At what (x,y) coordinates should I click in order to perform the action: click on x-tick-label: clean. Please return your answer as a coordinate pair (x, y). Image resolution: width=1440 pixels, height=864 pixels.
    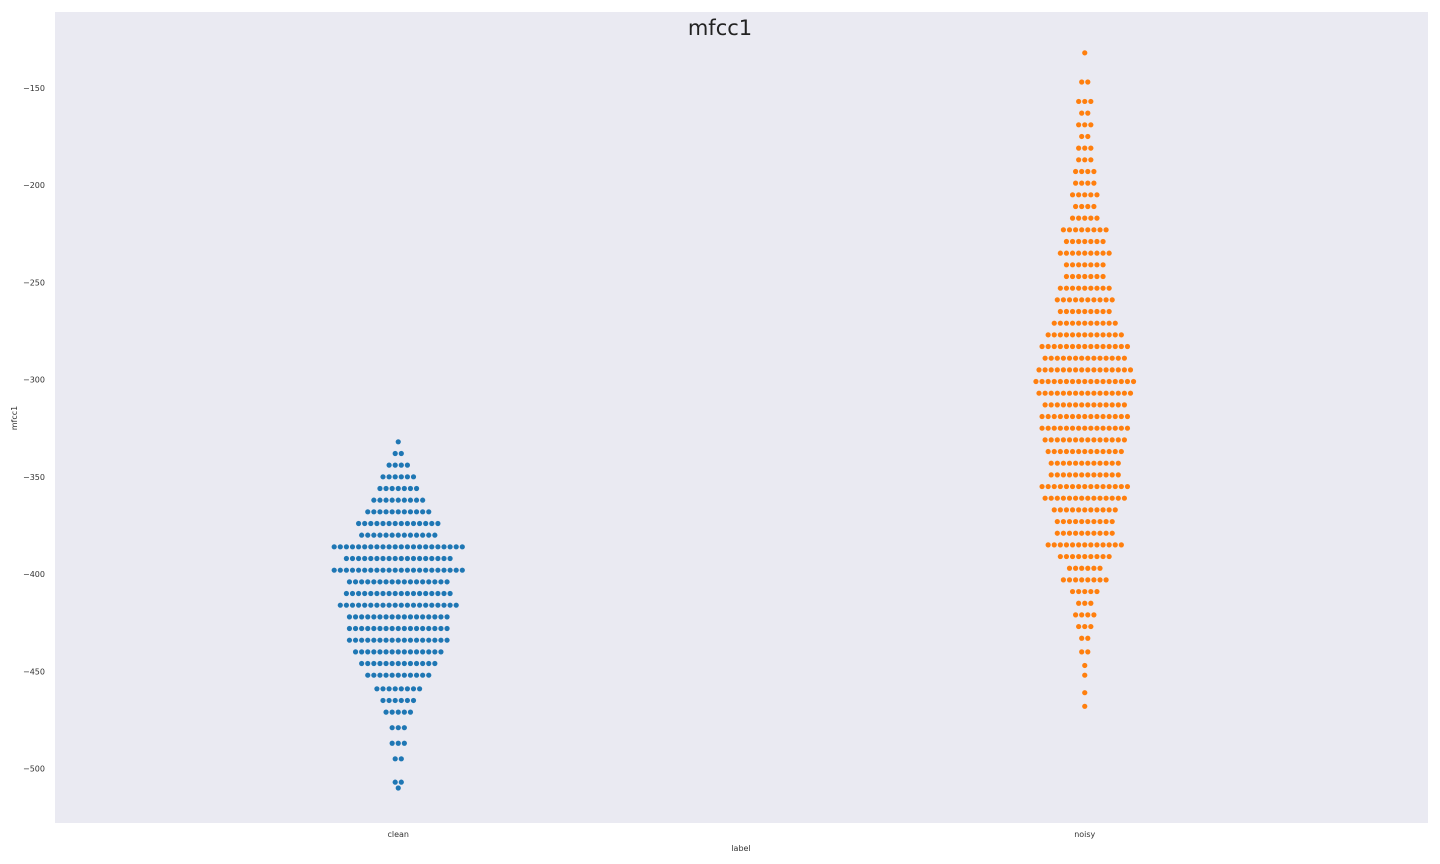
    Looking at the image, I should click on (398, 834).